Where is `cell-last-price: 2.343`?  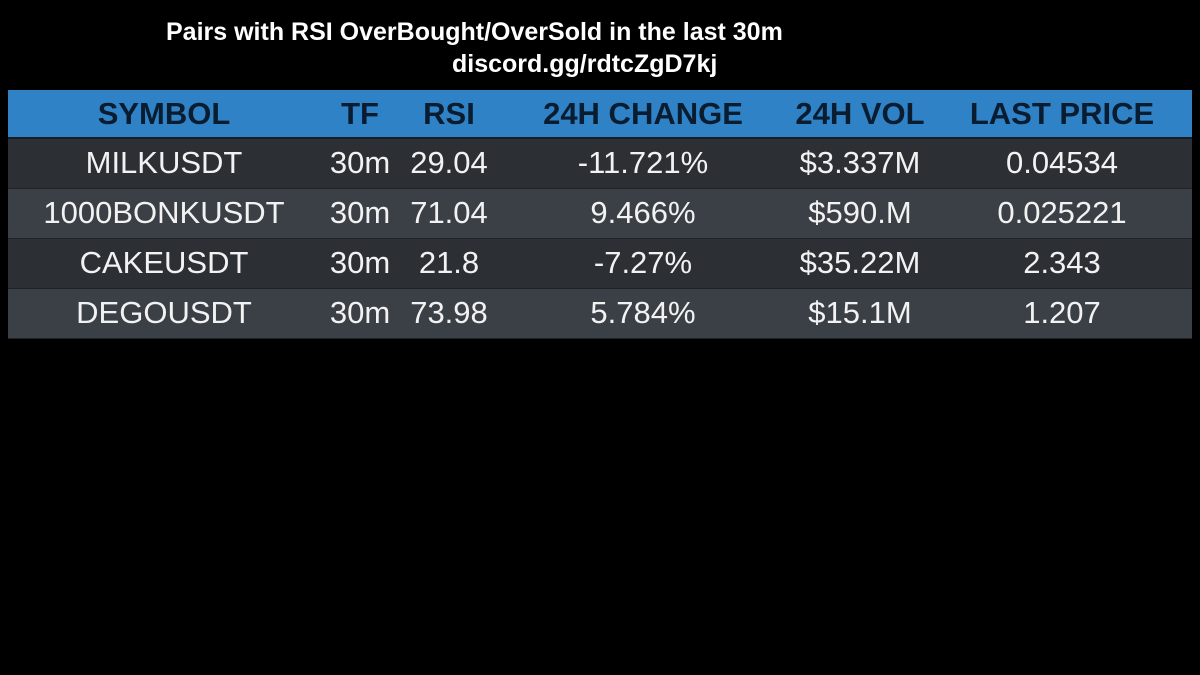 cell-last-price: 2.343 is located at coordinates (1062, 263).